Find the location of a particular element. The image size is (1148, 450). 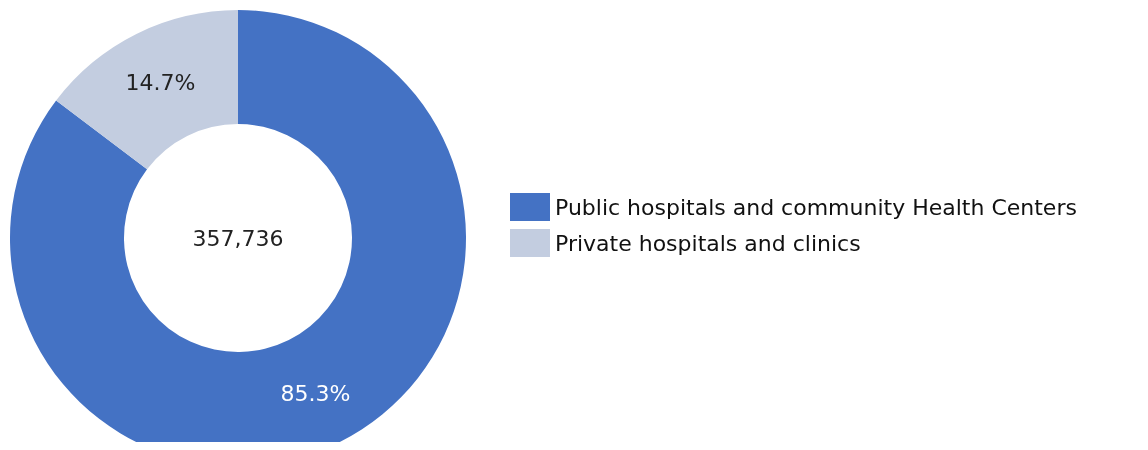

text: 357,736 is located at coordinates (238, 238).